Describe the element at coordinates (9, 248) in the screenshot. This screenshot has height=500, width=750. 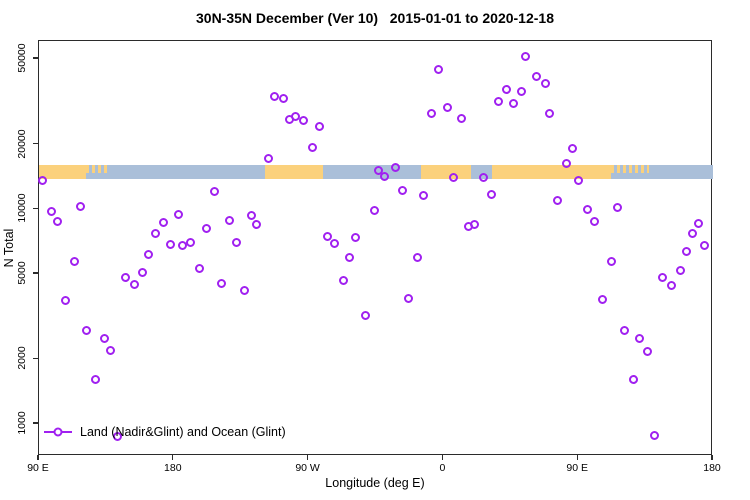
I see `y-axis-title: N Total` at that location.